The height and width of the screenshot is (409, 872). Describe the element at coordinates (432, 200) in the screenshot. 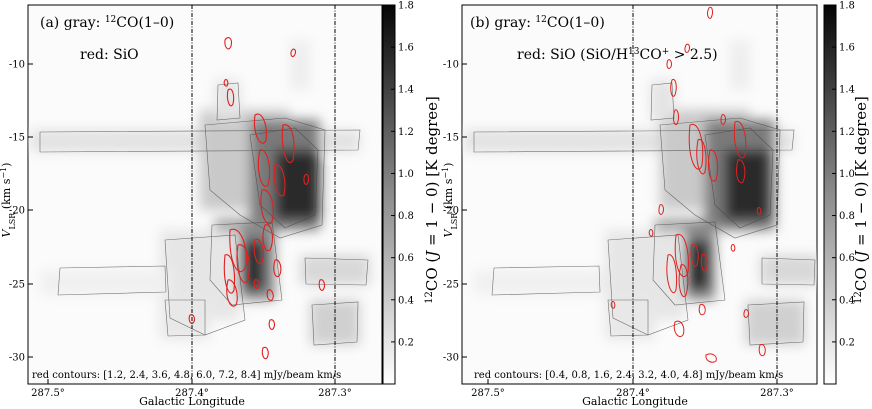

I see `panel-a-colorbar-label: 12CO (J = 1 − 0) [K degree]` at that location.